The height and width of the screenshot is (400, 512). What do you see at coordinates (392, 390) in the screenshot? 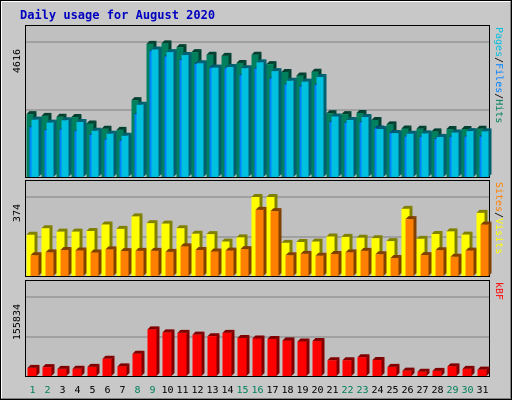
I see `x-tick-label: 25` at bounding box center [392, 390].